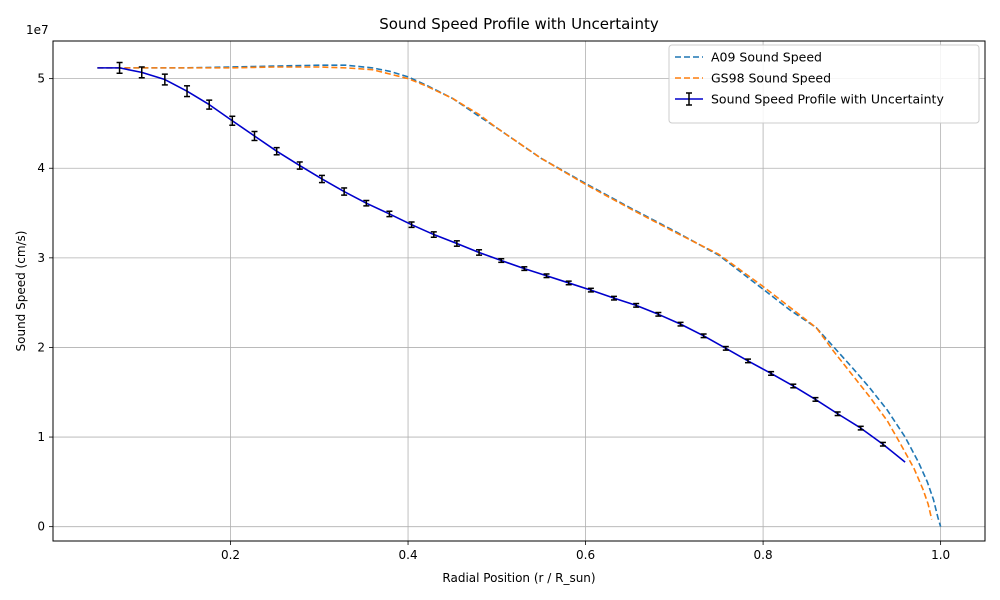 The width and height of the screenshot is (1000, 600). What do you see at coordinates (41, 79) in the screenshot?
I see `y-tick-label: 5` at bounding box center [41, 79].